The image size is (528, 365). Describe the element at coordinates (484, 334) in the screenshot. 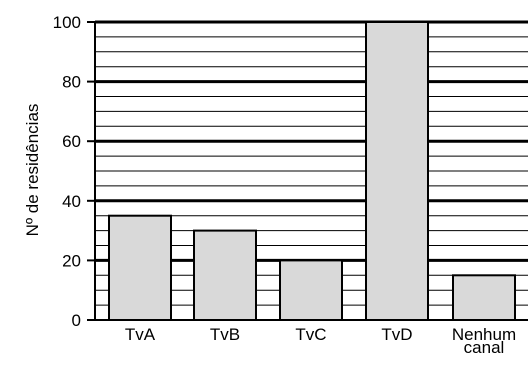

I see `x-tick-label-line: Nenhum` at that location.